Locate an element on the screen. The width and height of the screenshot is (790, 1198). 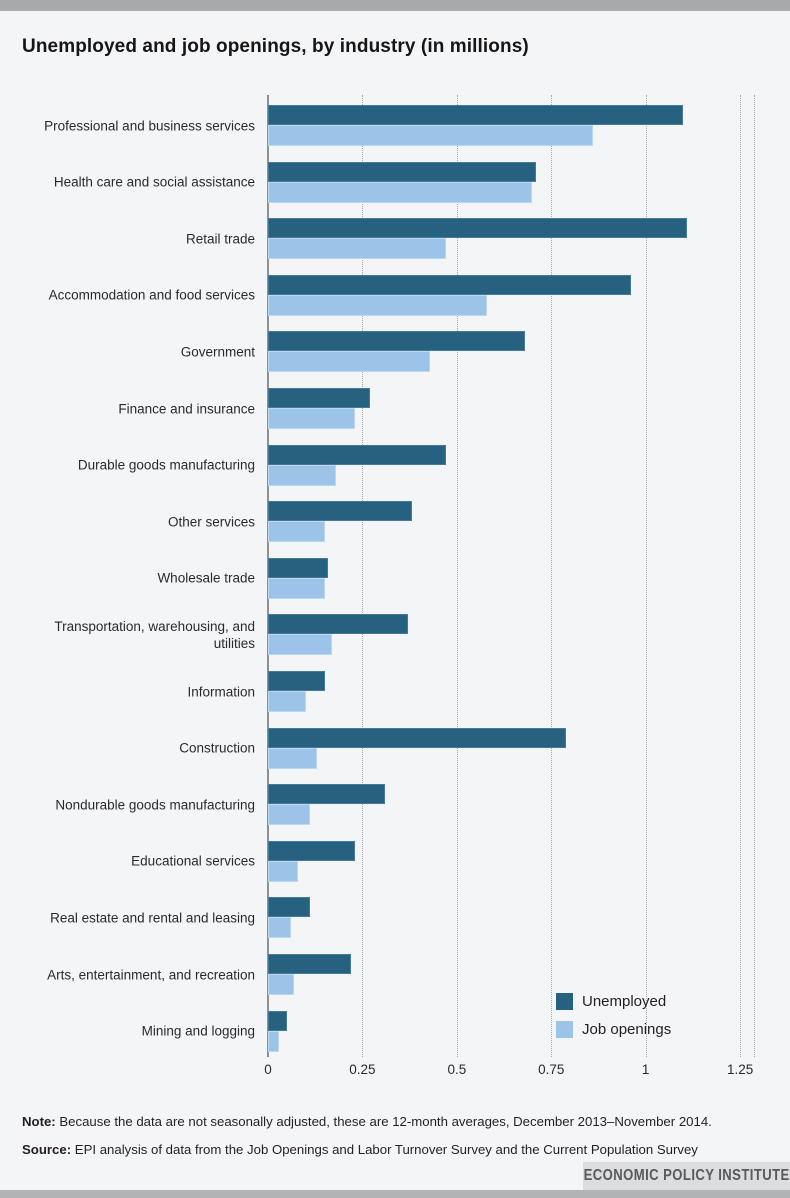
chart-row: Construction is located at coordinates (395, 746).